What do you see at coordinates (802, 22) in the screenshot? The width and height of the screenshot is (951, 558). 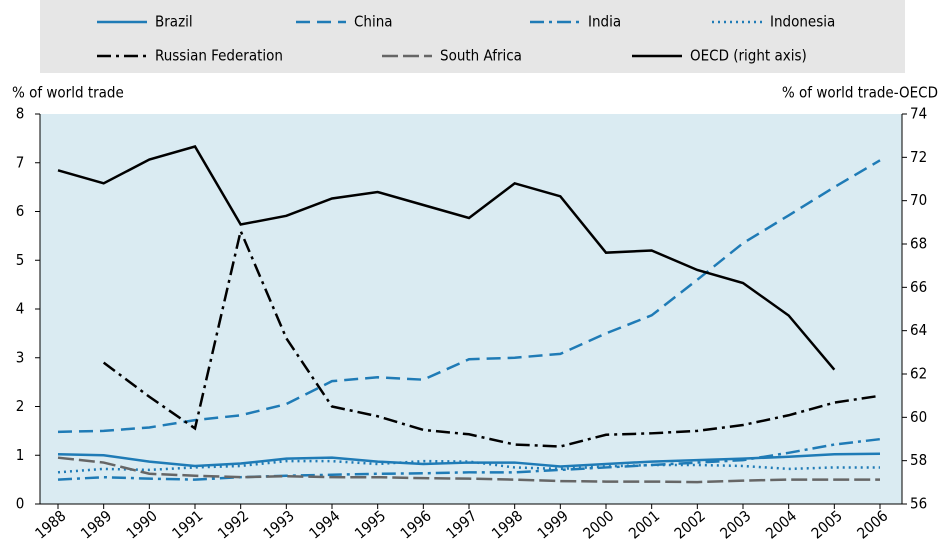 I see `legend-label: Indonesia` at bounding box center [802, 22].